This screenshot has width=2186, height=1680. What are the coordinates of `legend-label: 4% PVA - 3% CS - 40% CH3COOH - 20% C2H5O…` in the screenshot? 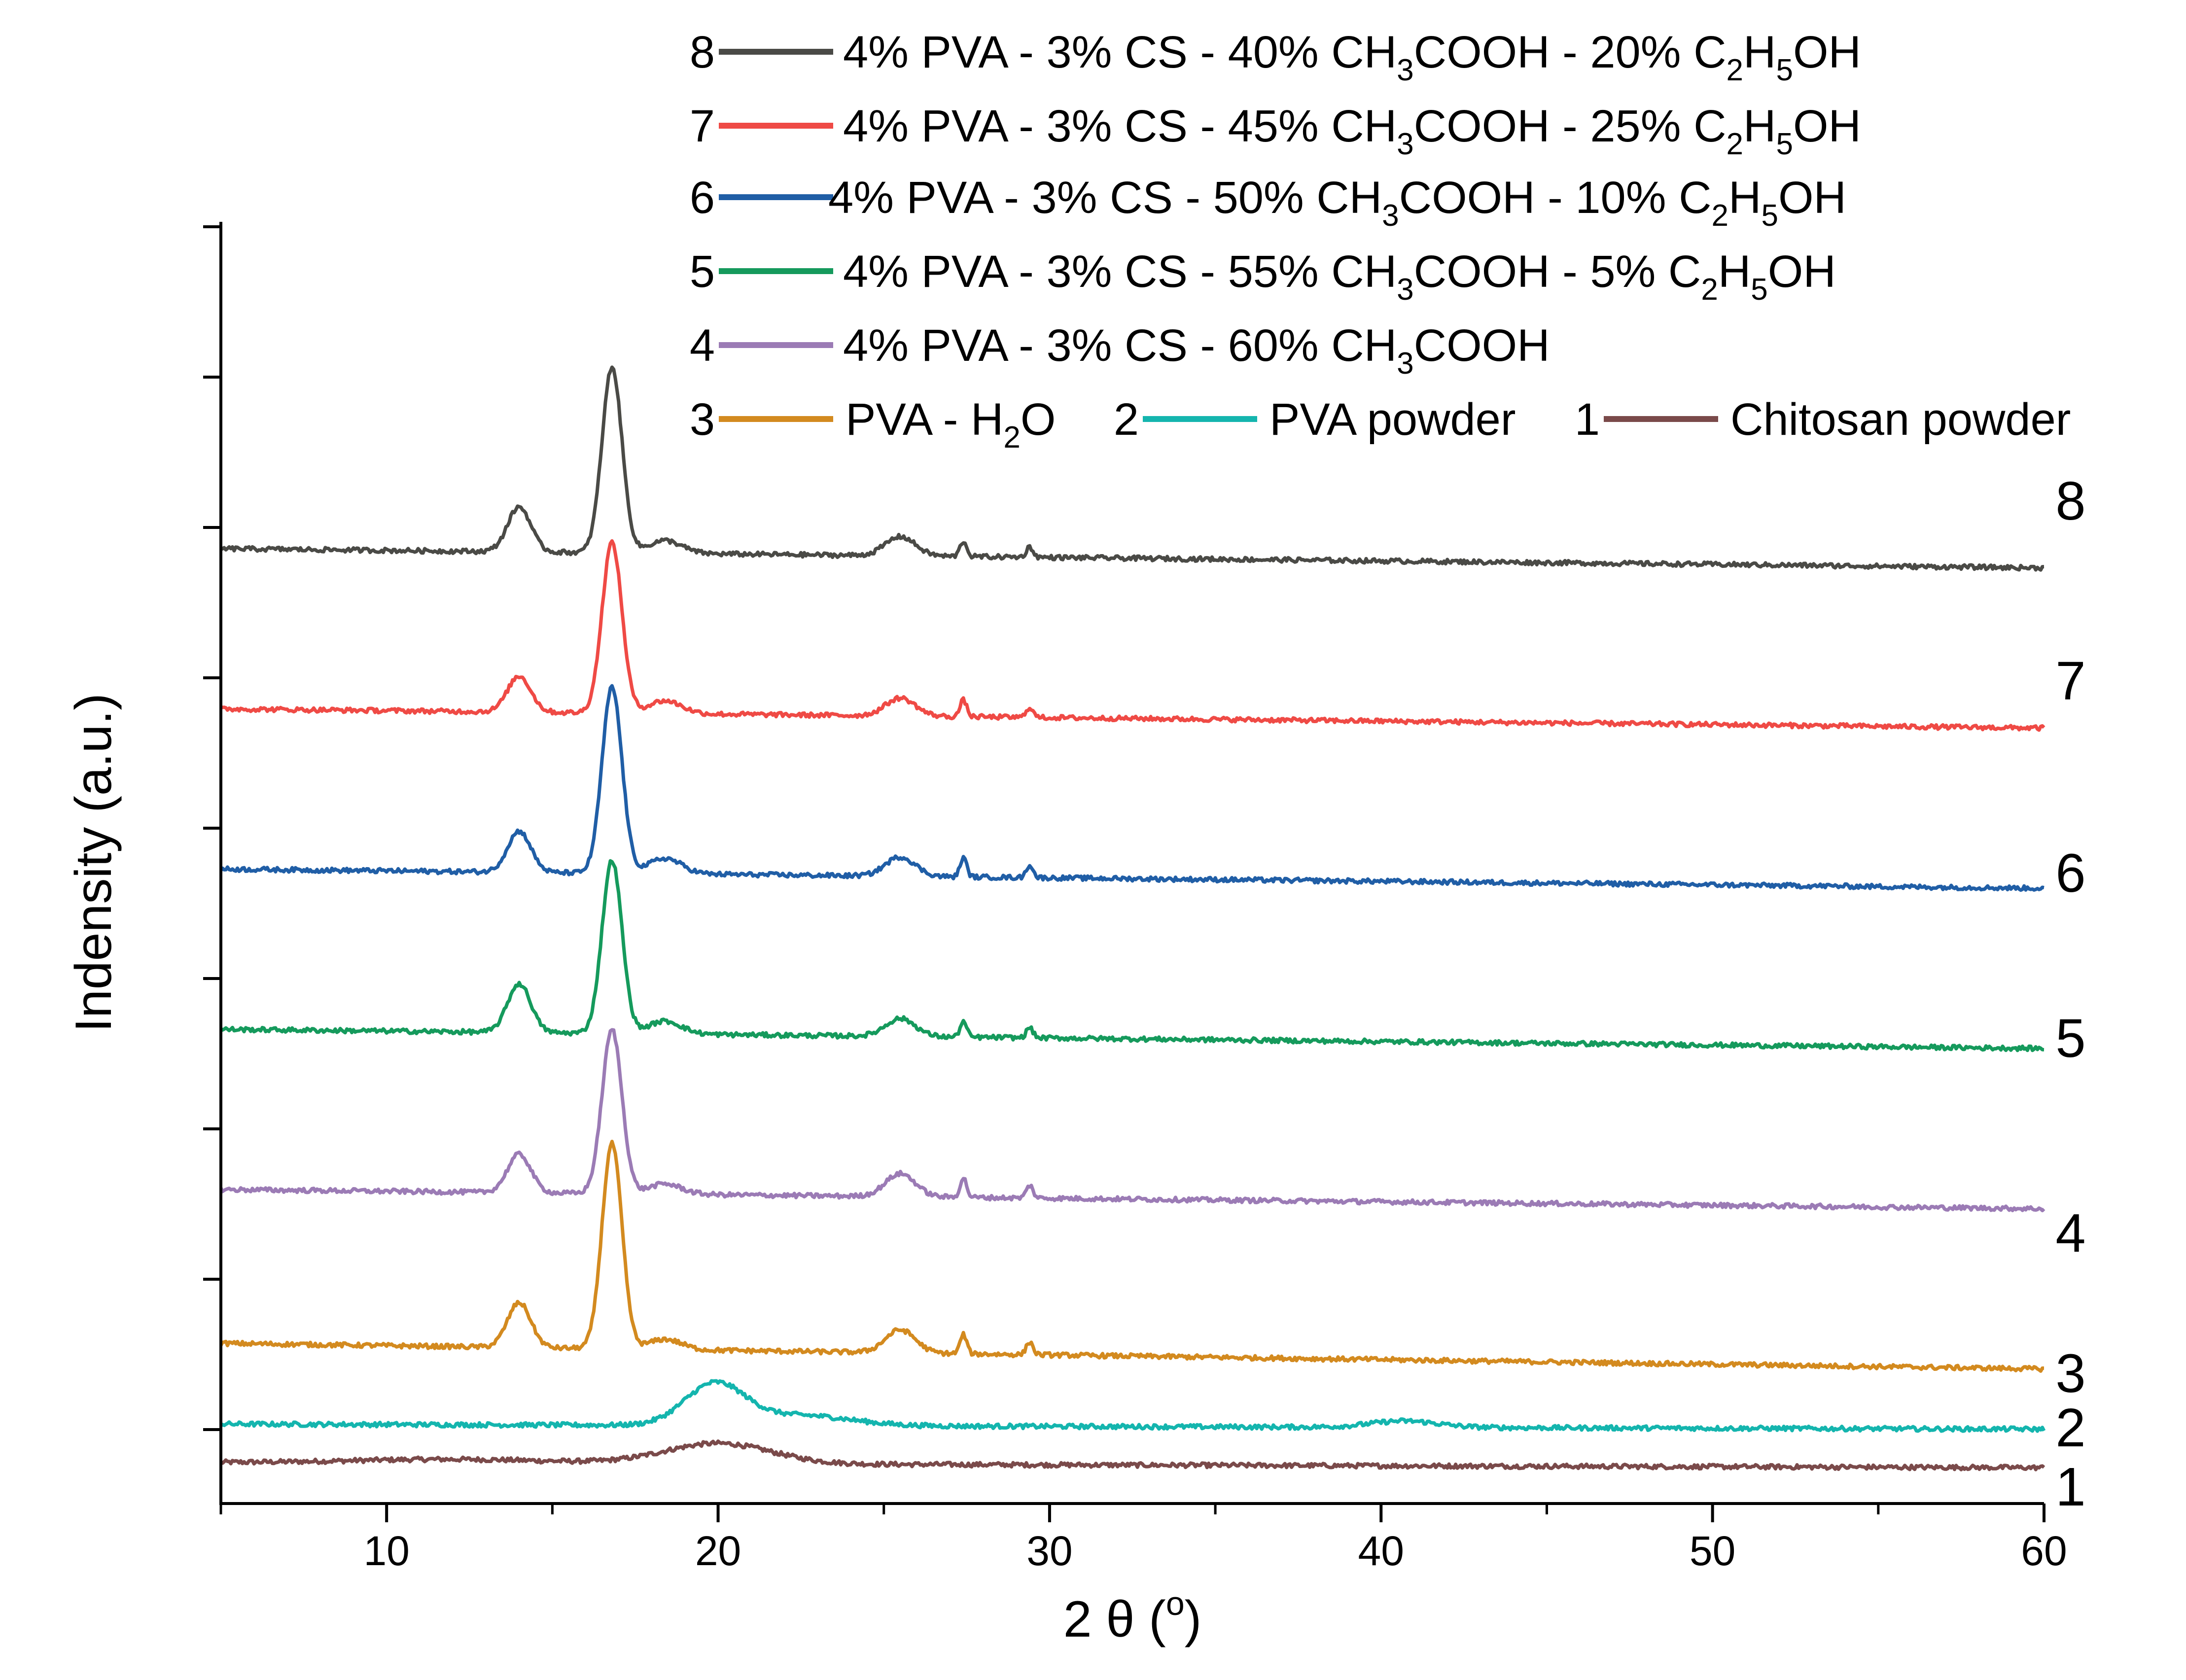 It's located at (1352, 57).